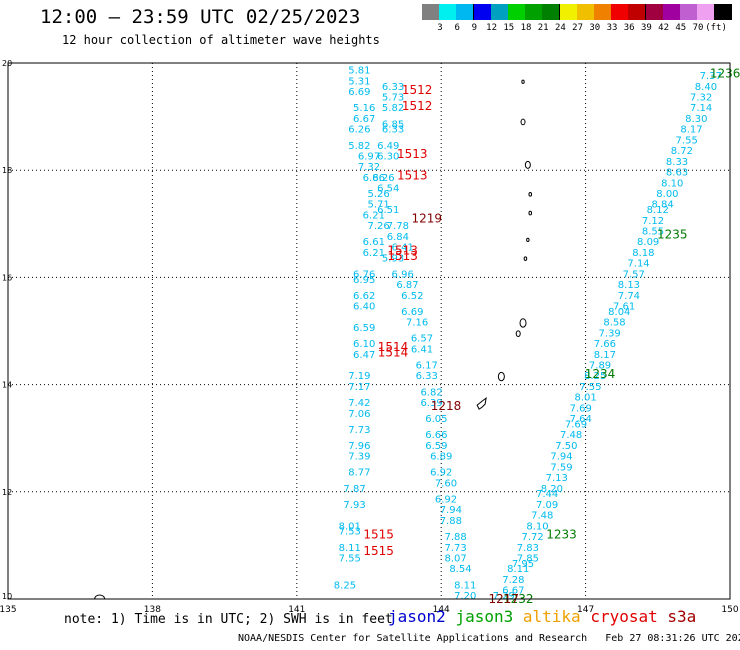 This screenshot has height=650, width=740. Describe the element at coordinates (614, 323) in the screenshot. I see `wave-height-value: 8.58` at that location.